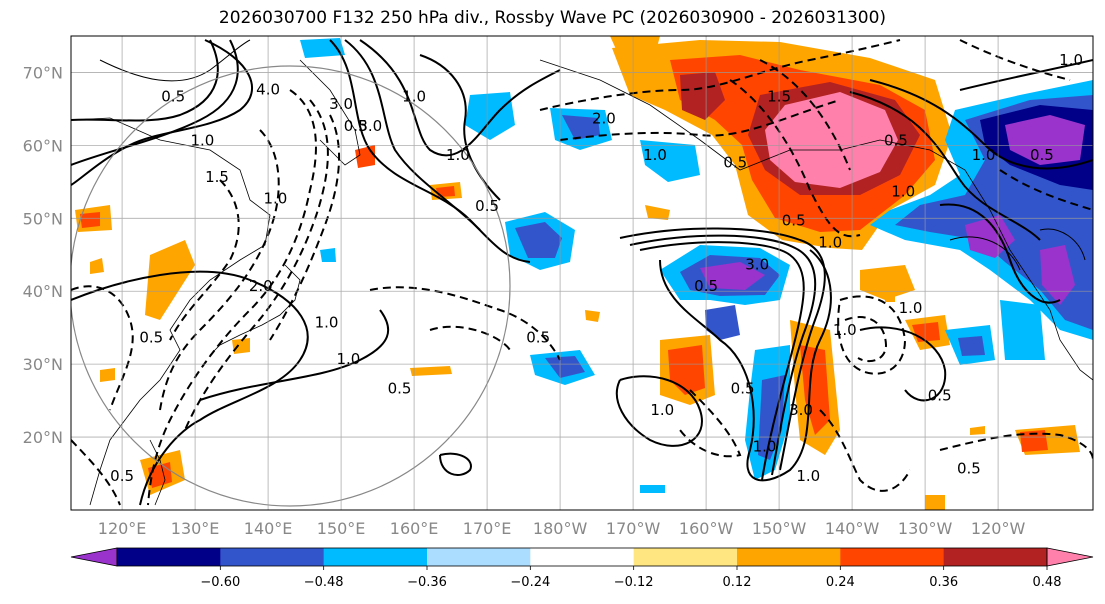 This screenshot has height=604, width=1105. I want to click on coast-asia, so click(171, 311).